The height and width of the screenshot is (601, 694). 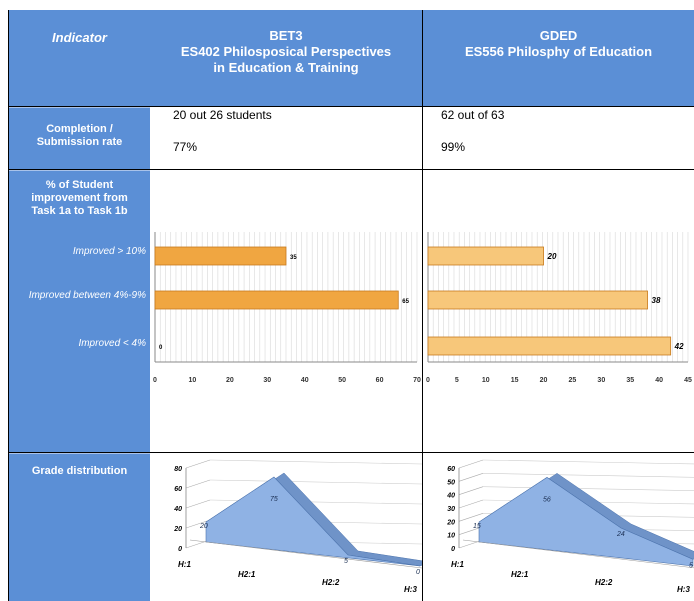 I want to click on col1-title-2: in Education & Training, so click(x=286, y=67).